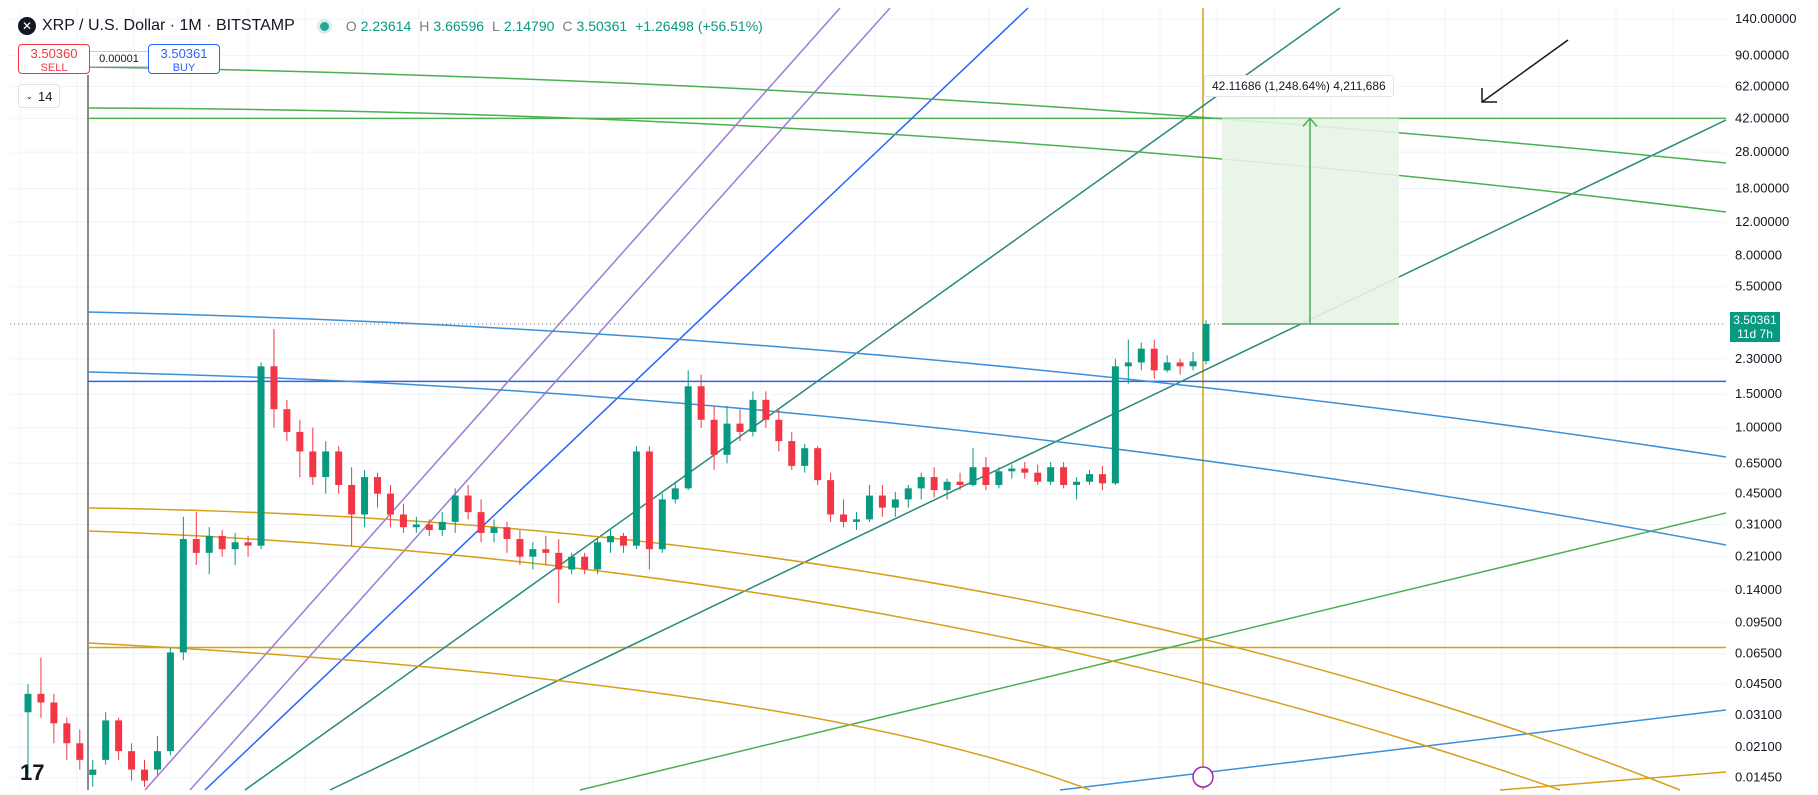 The width and height of the screenshot is (1818, 795). What do you see at coordinates (1489, 95) in the screenshot?
I see `annotation-arrow-head` at bounding box center [1489, 95].